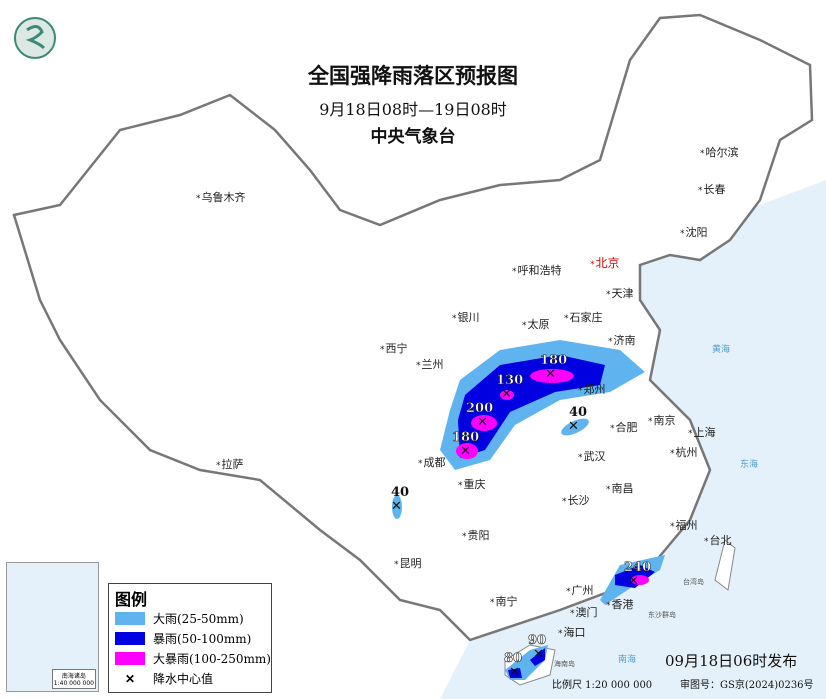  I want to click on city-label: 石家庄, so click(583, 318).